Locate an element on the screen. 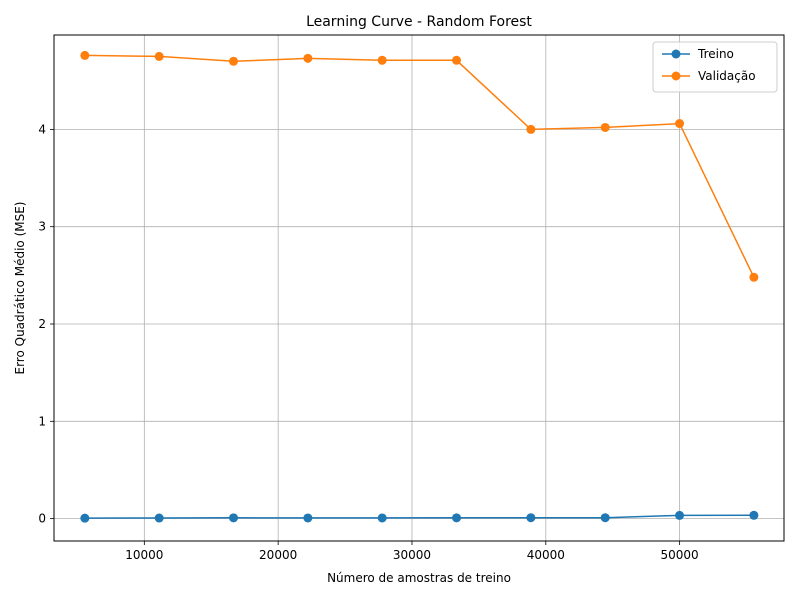  x-tick-label: 20000 is located at coordinates (278, 555).